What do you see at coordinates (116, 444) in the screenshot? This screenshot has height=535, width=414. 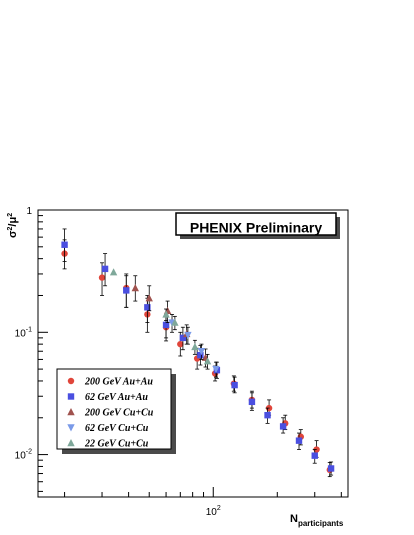 I see `legend-label: 22 GeV Cu+Cu` at bounding box center [116, 444].